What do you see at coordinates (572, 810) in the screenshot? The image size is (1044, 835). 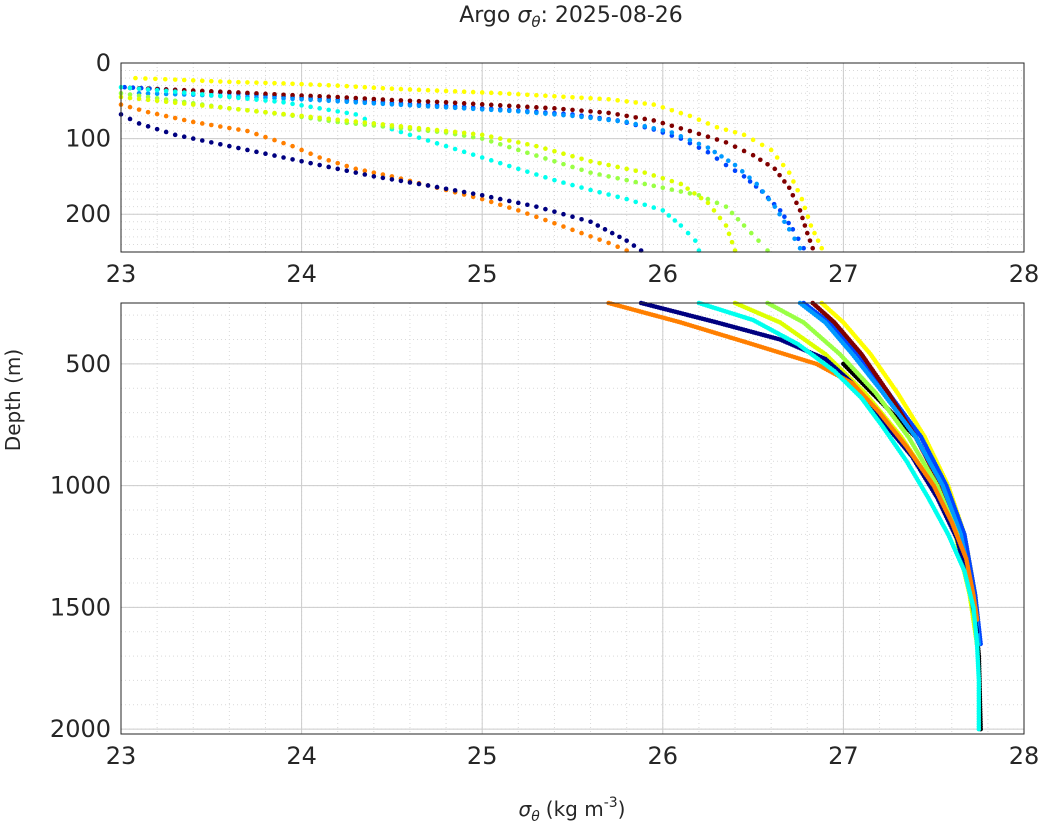 I see `x-axis-label: σθ (kg m-3)` at bounding box center [572, 810].